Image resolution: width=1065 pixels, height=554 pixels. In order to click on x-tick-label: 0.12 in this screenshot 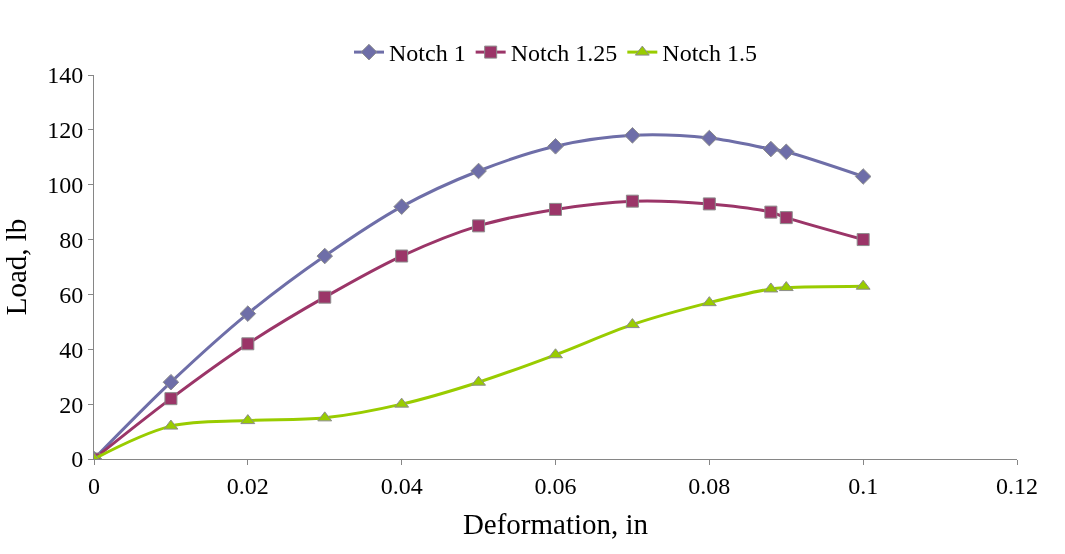, I will do `click(1017, 485)`.